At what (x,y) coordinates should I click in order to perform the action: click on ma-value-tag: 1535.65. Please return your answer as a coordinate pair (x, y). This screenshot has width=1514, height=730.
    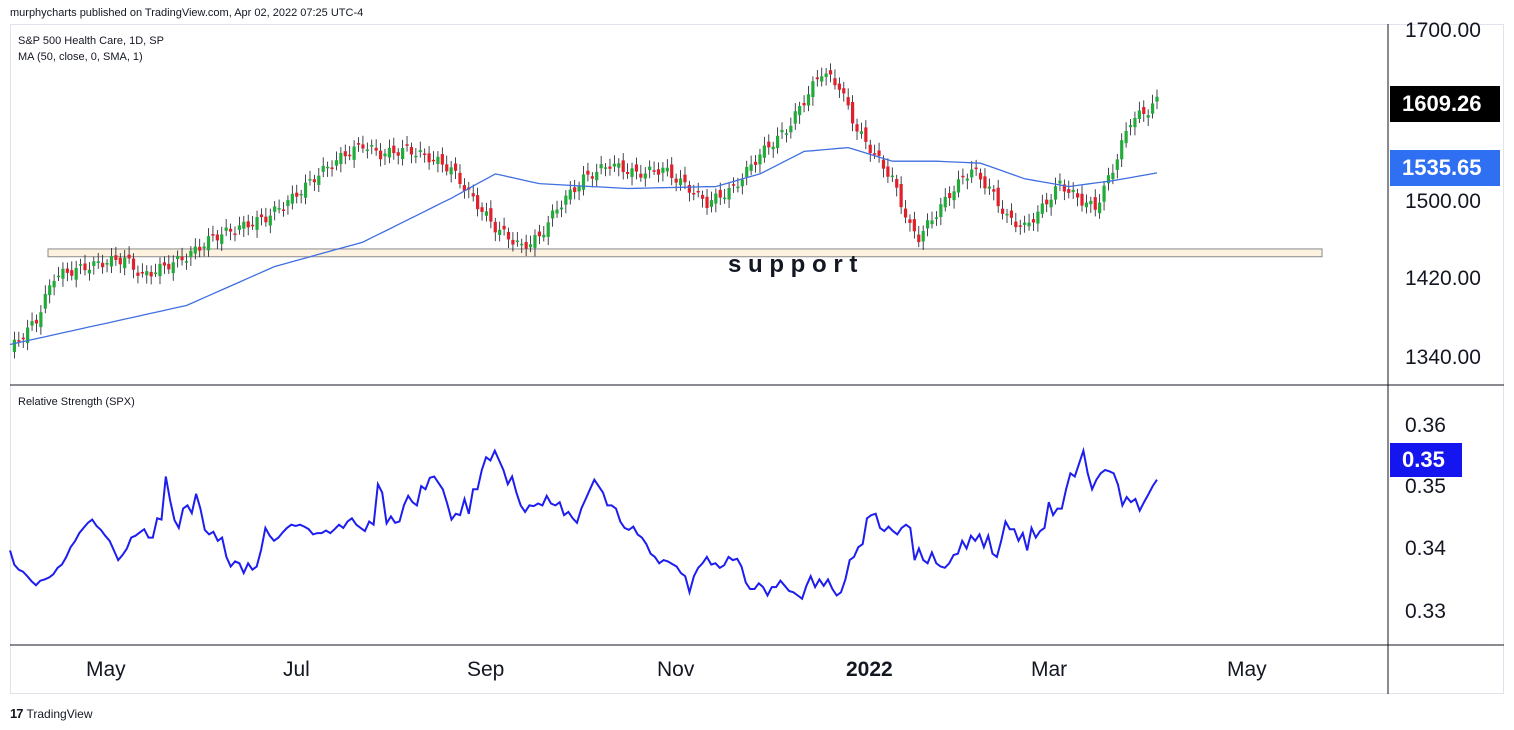
    Looking at the image, I should click on (1445, 168).